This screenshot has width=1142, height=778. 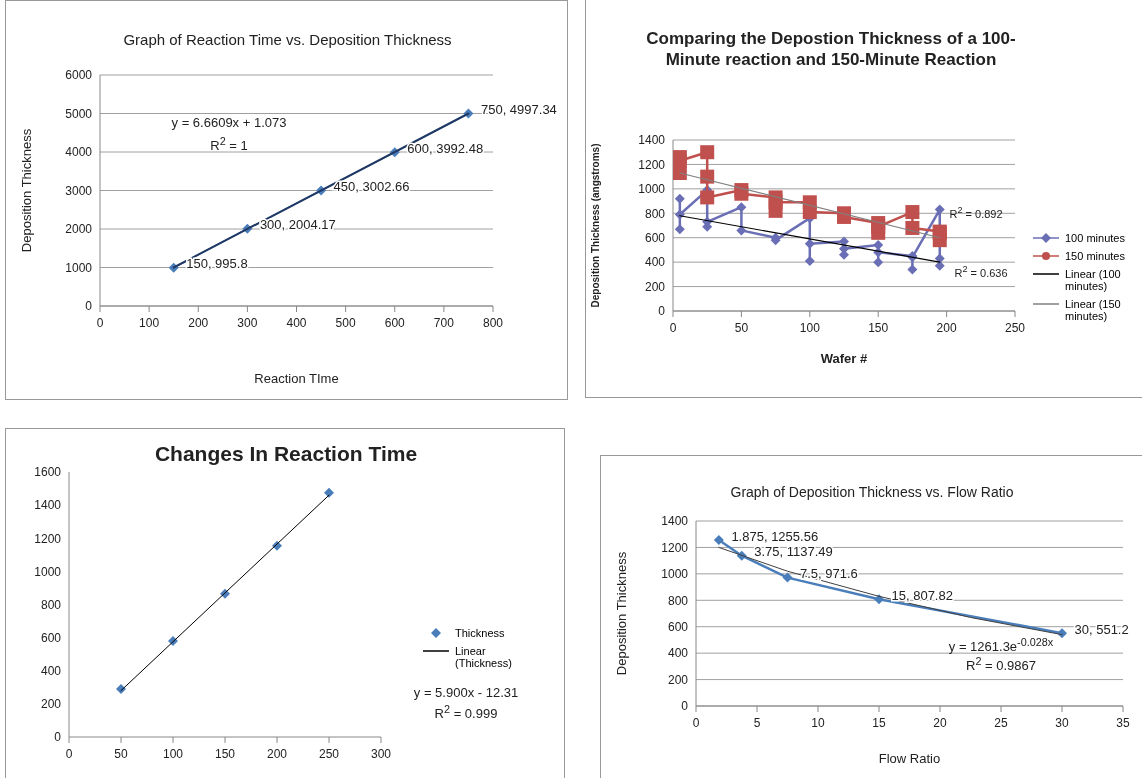 What do you see at coordinates (595, 225) in the screenshot?
I see `y-axis-title: Deposition Thickness (angstroms)` at bounding box center [595, 225].